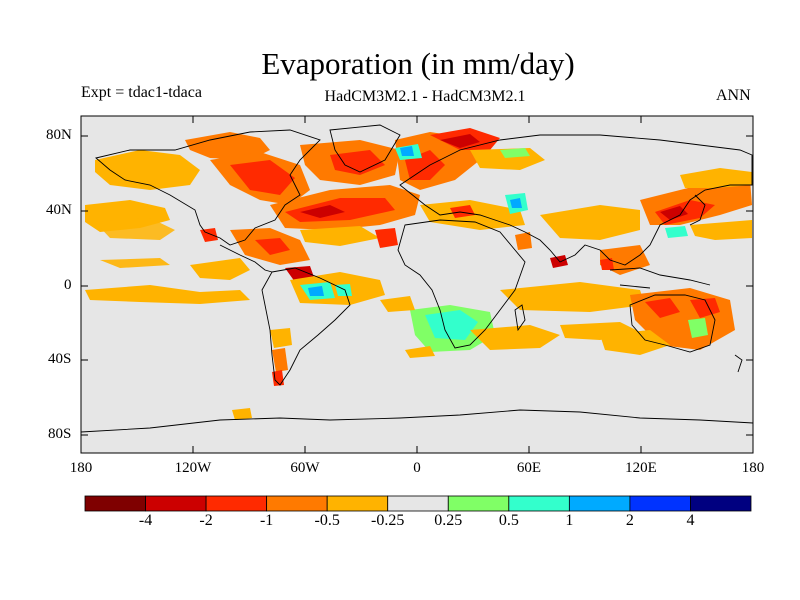 The height and width of the screenshot is (600, 800). Describe the element at coordinates (193, 468) in the screenshot. I see `lon-label-120w: 120W` at that location.